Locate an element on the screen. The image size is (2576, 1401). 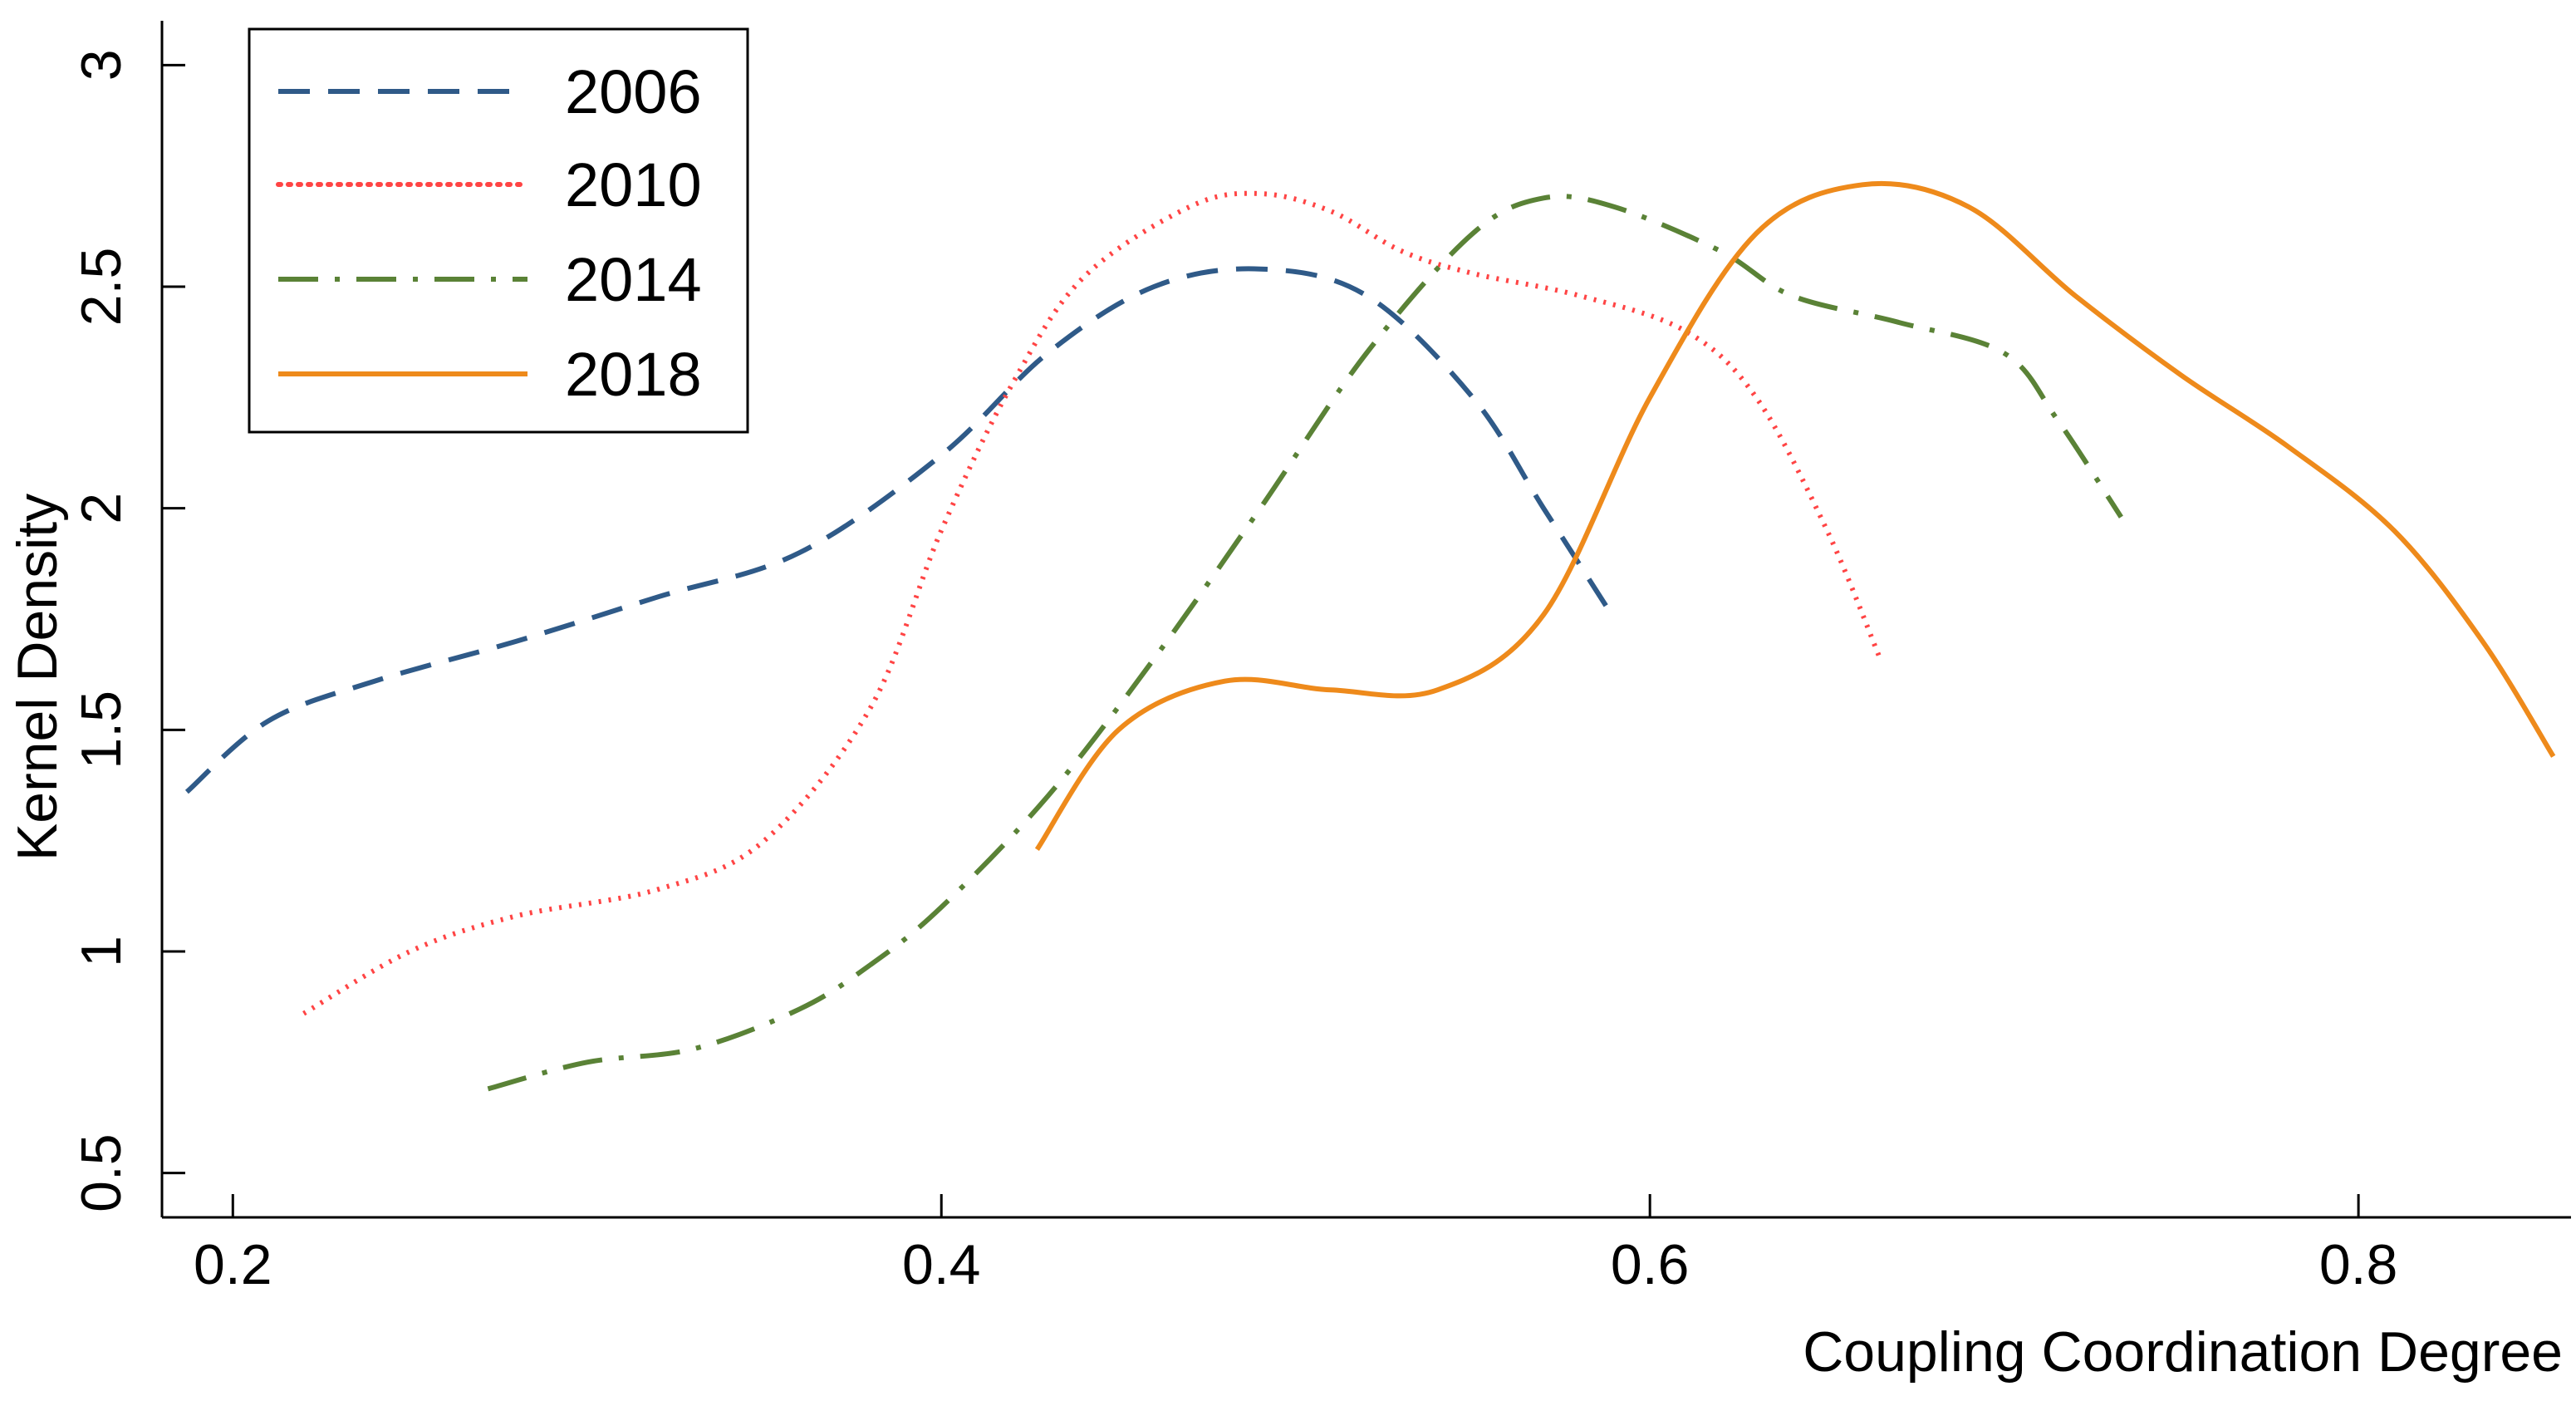
y-ticks: 0.5 1 1.5 2 2.5 3 is located at coordinates (127, 630).